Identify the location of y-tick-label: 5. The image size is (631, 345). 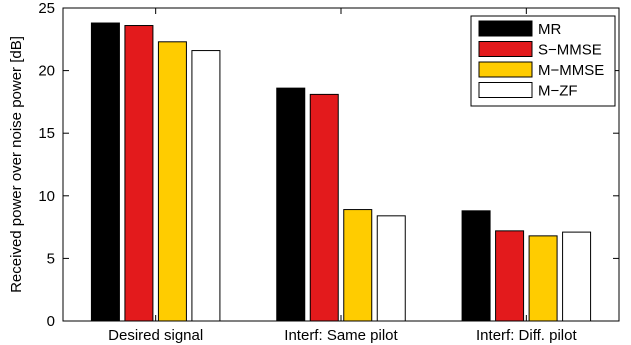
(51, 258).